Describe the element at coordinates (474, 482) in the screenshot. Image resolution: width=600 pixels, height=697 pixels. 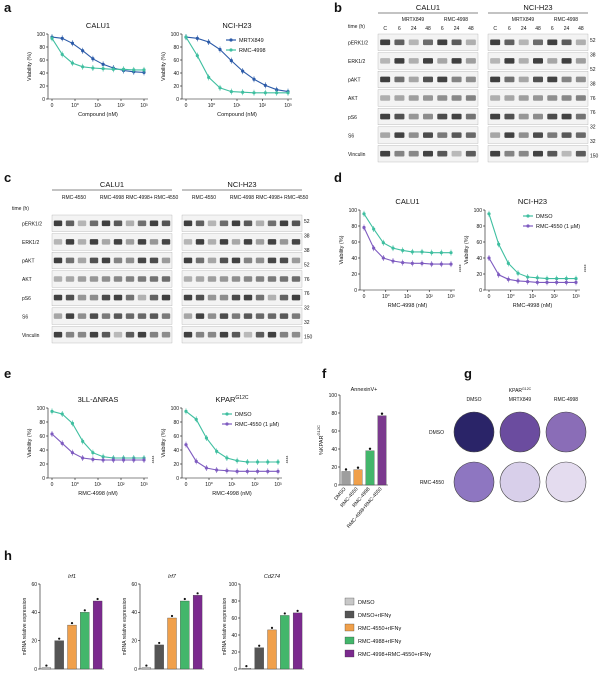
I see `plate-well` at that location.